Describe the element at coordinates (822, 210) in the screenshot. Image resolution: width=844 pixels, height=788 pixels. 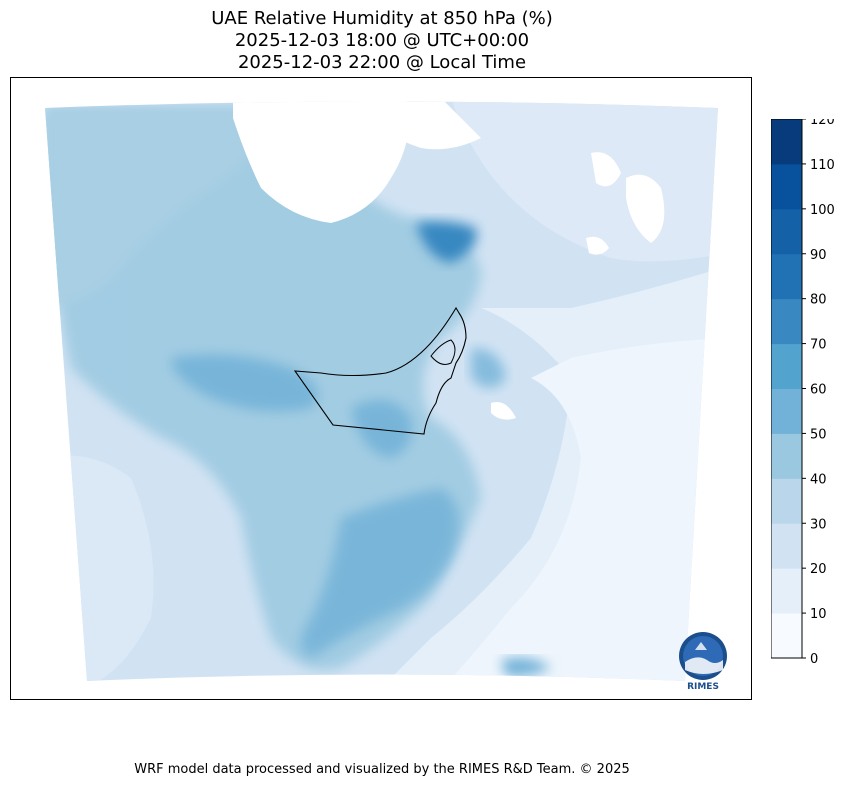
I see `colorbar-tick-label: 100` at that location.